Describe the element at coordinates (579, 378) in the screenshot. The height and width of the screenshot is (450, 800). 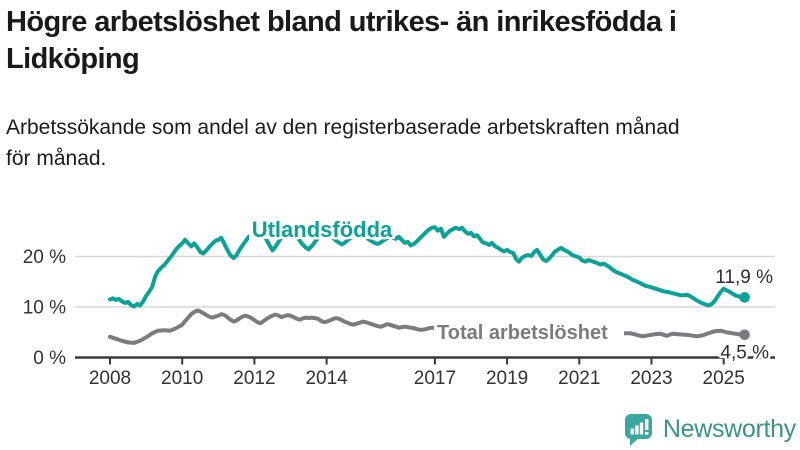
I see `x-tick-label: 2021` at that location.